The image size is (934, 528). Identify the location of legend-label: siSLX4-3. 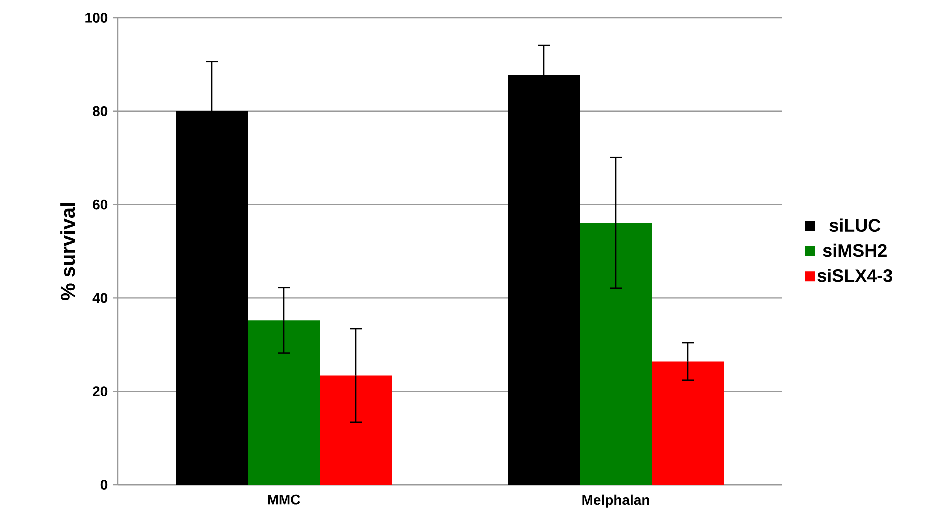
(855, 275).